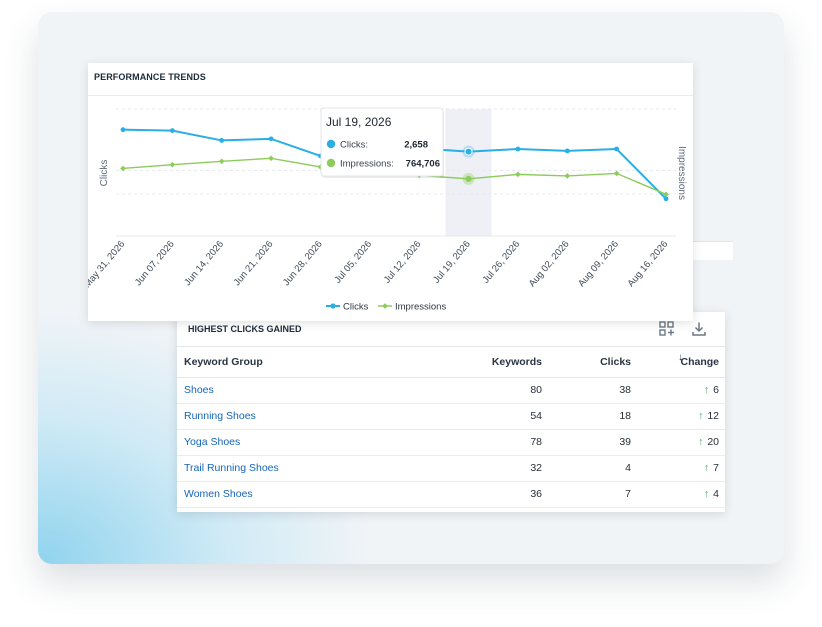 The image size is (822, 627). What do you see at coordinates (628, 494) in the screenshot?
I see `clicks-count: 7` at bounding box center [628, 494].